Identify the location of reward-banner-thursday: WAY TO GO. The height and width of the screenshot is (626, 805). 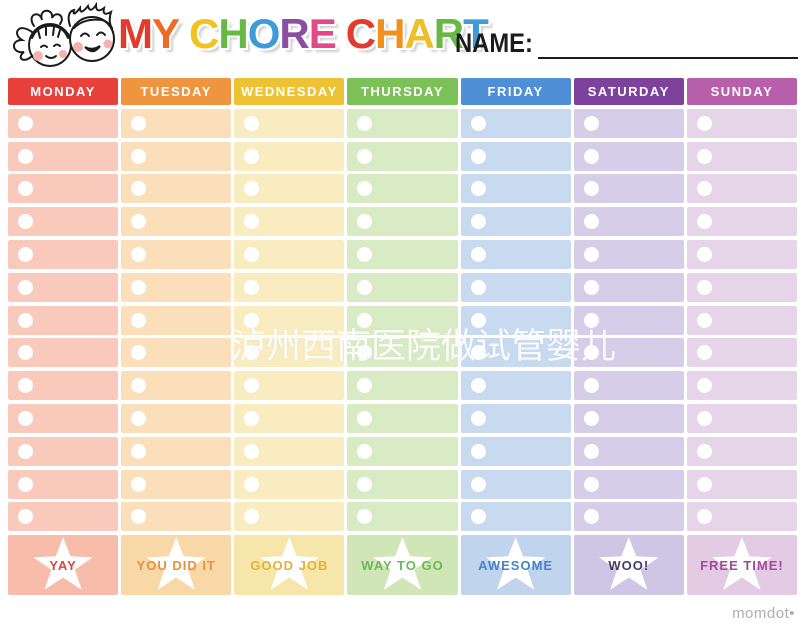
(402, 565).